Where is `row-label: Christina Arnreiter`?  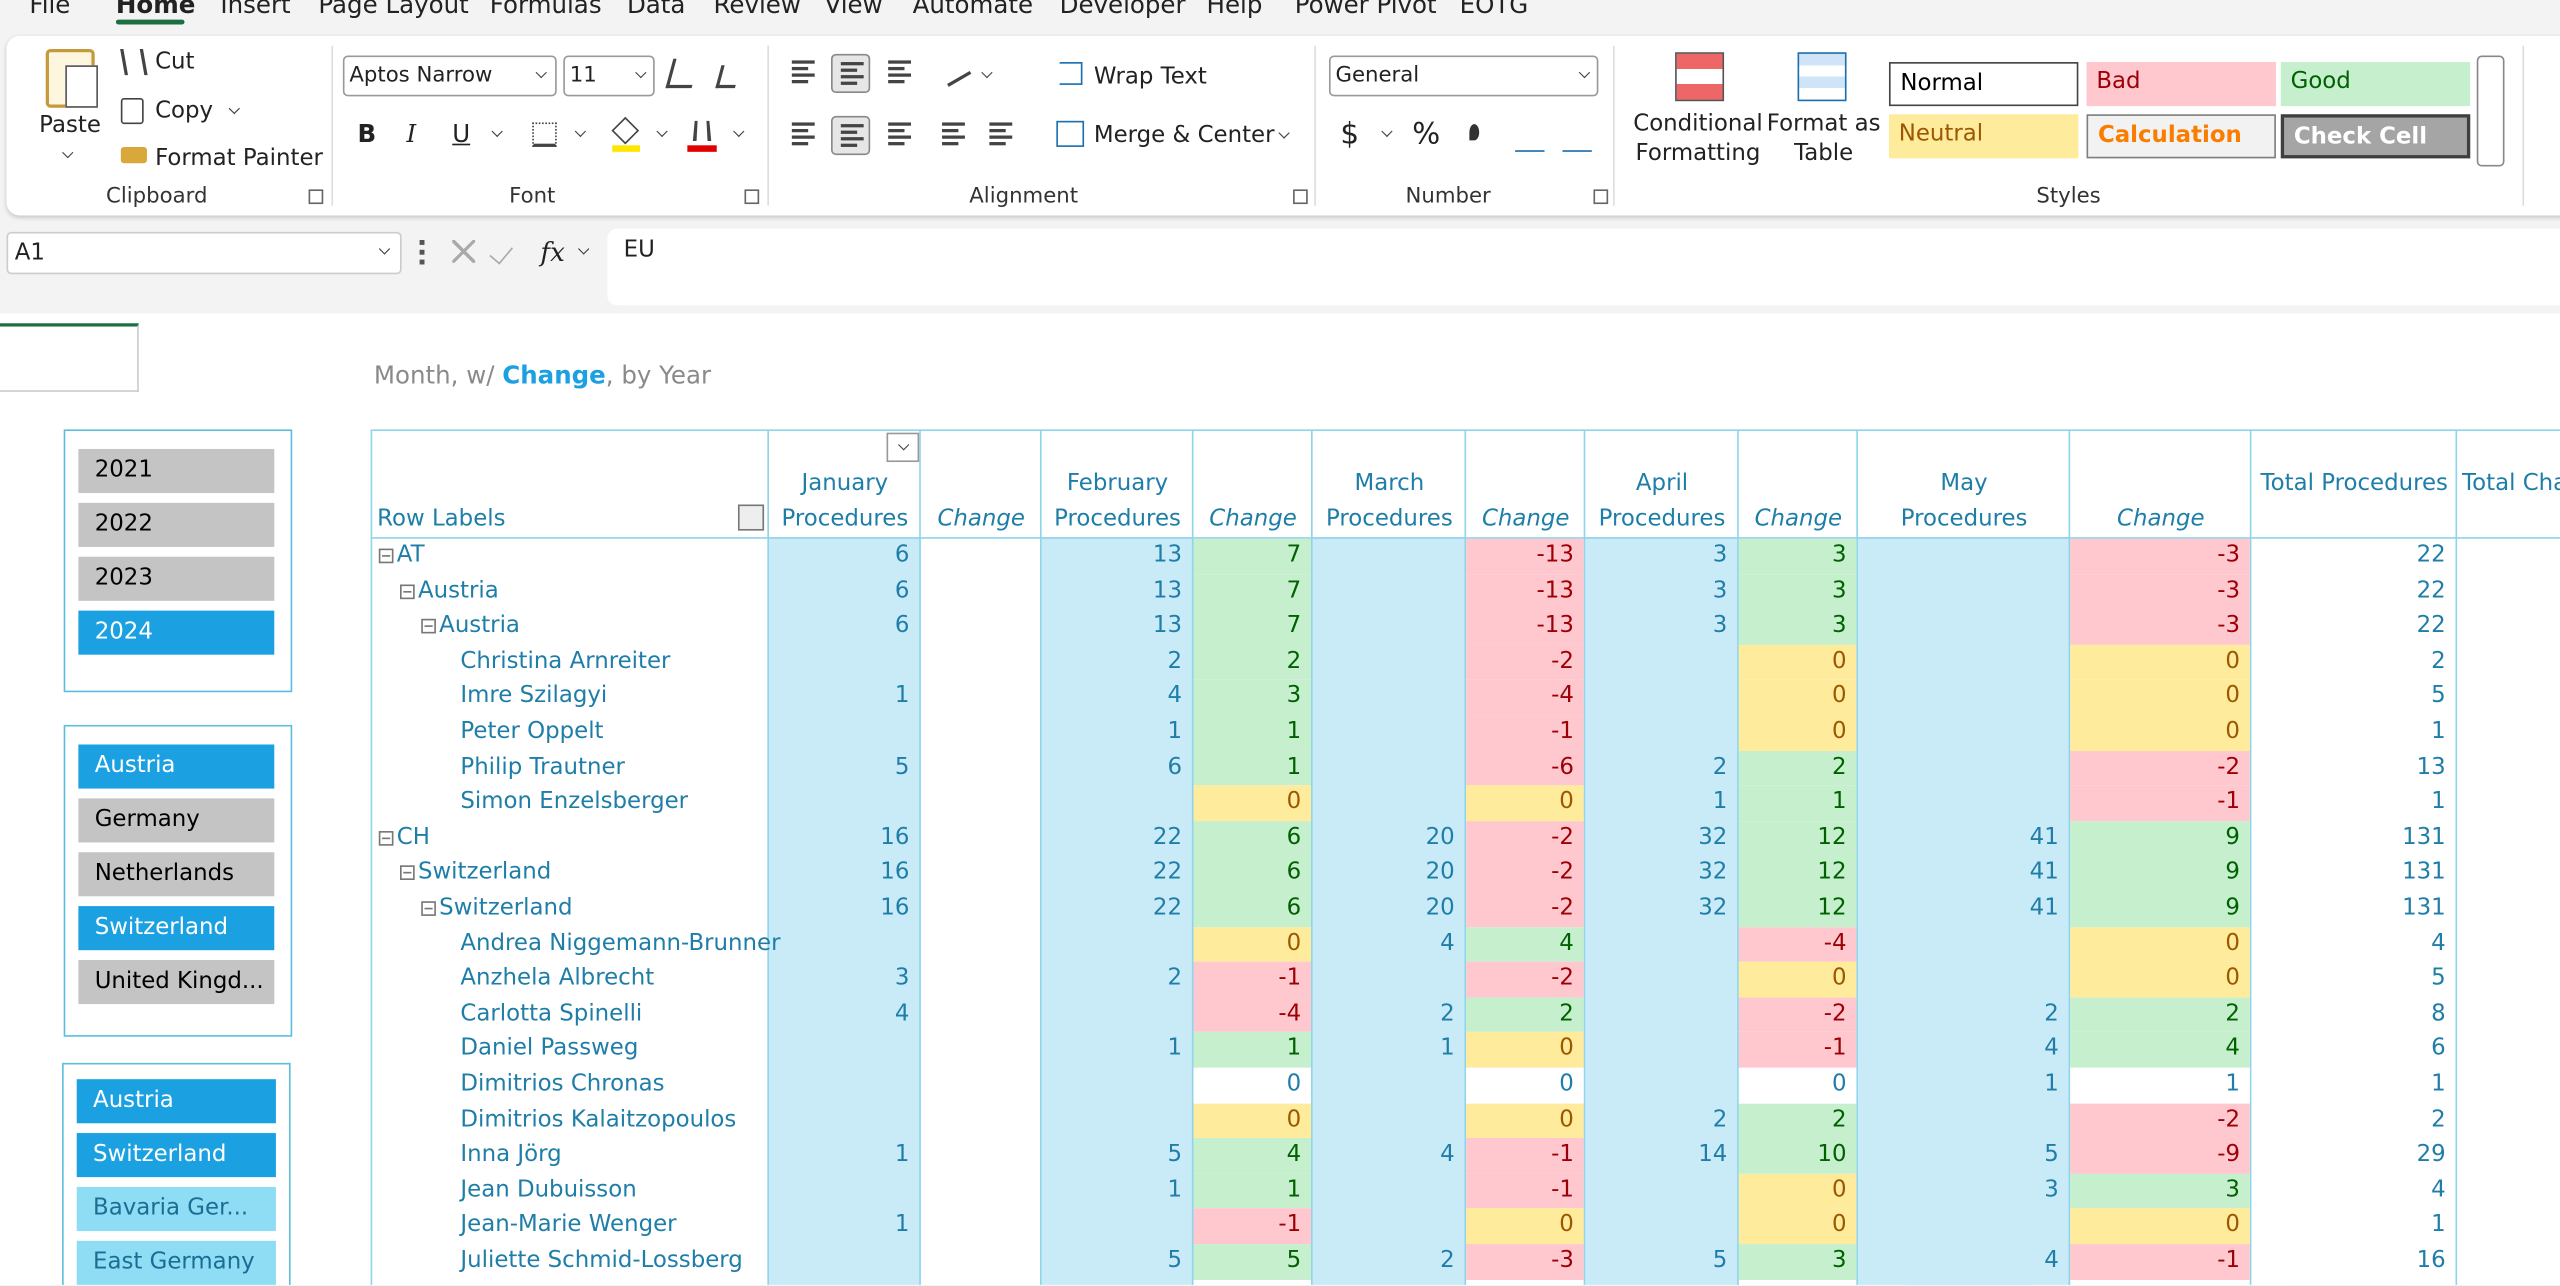 row-label: Christina Arnreiter is located at coordinates (565, 660).